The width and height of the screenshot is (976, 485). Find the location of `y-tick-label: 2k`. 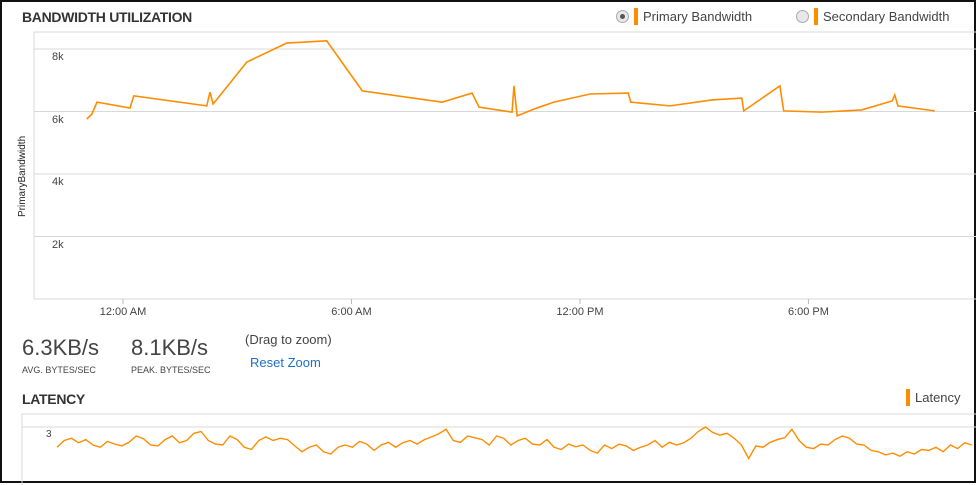

y-tick-label: 2k is located at coordinates (58, 244).